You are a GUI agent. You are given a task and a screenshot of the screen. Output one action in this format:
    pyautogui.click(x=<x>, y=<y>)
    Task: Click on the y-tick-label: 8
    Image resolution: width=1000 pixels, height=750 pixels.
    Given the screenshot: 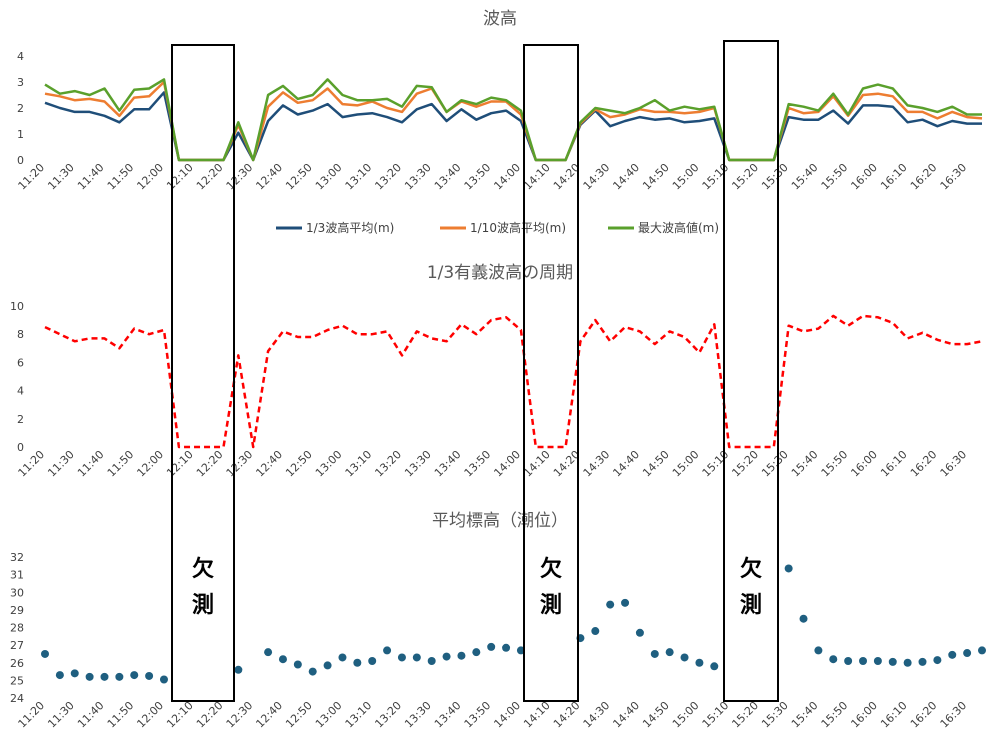 What is the action you would take?
    pyautogui.click(x=20, y=334)
    